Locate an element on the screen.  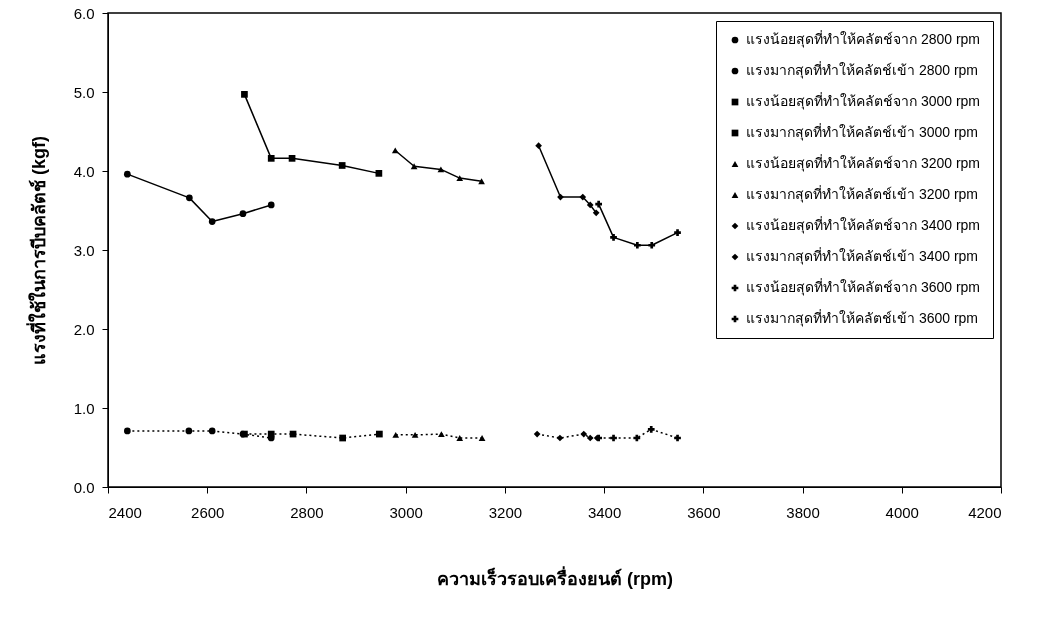
x-tick-label: 3600 is located at coordinates (704, 512).